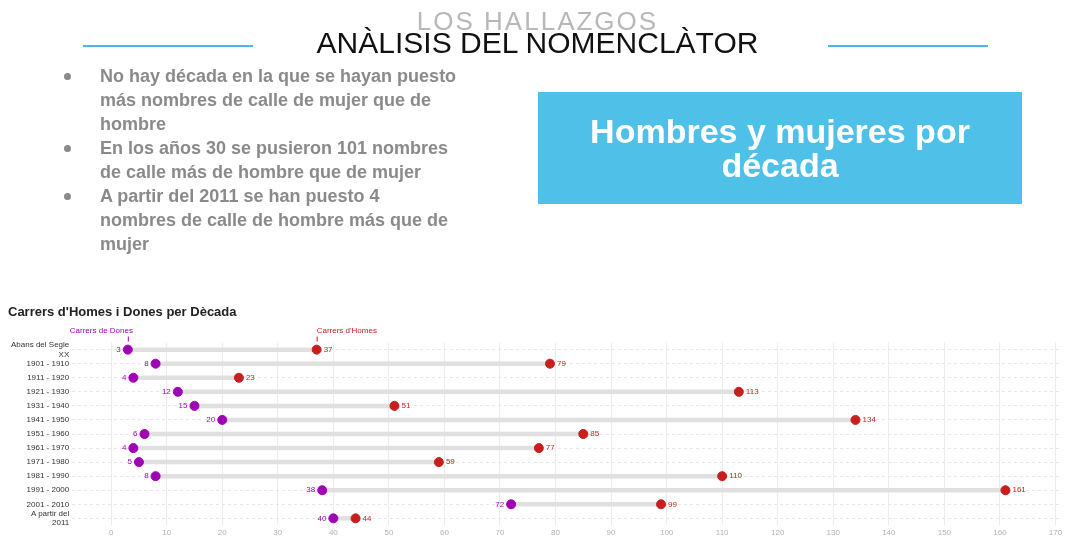  I want to click on data-label: 72, so click(500, 504).